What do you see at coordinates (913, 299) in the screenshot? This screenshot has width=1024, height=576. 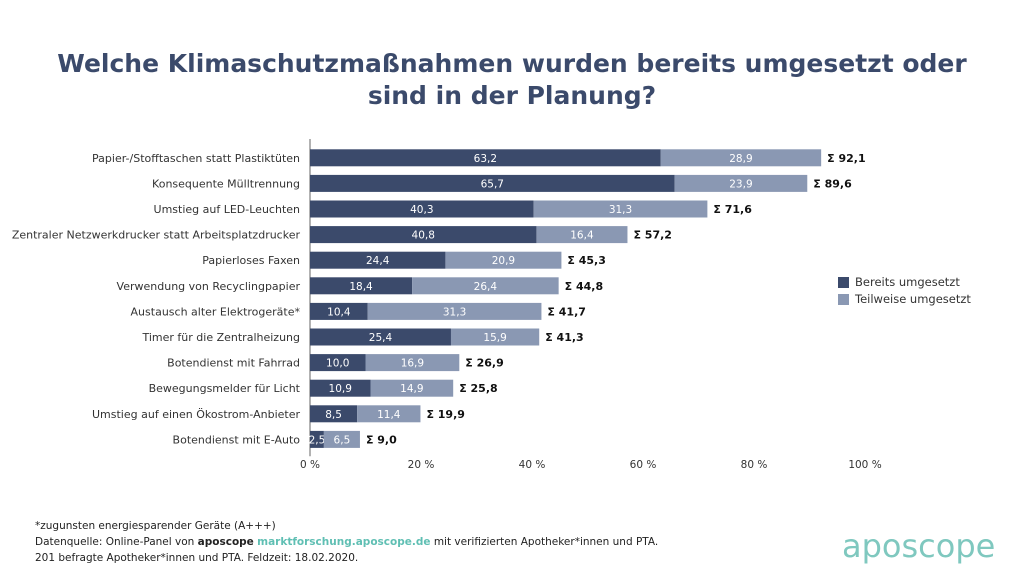 I see `legend-label-teilweise: Teilweise umgesetzt` at bounding box center [913, 299].